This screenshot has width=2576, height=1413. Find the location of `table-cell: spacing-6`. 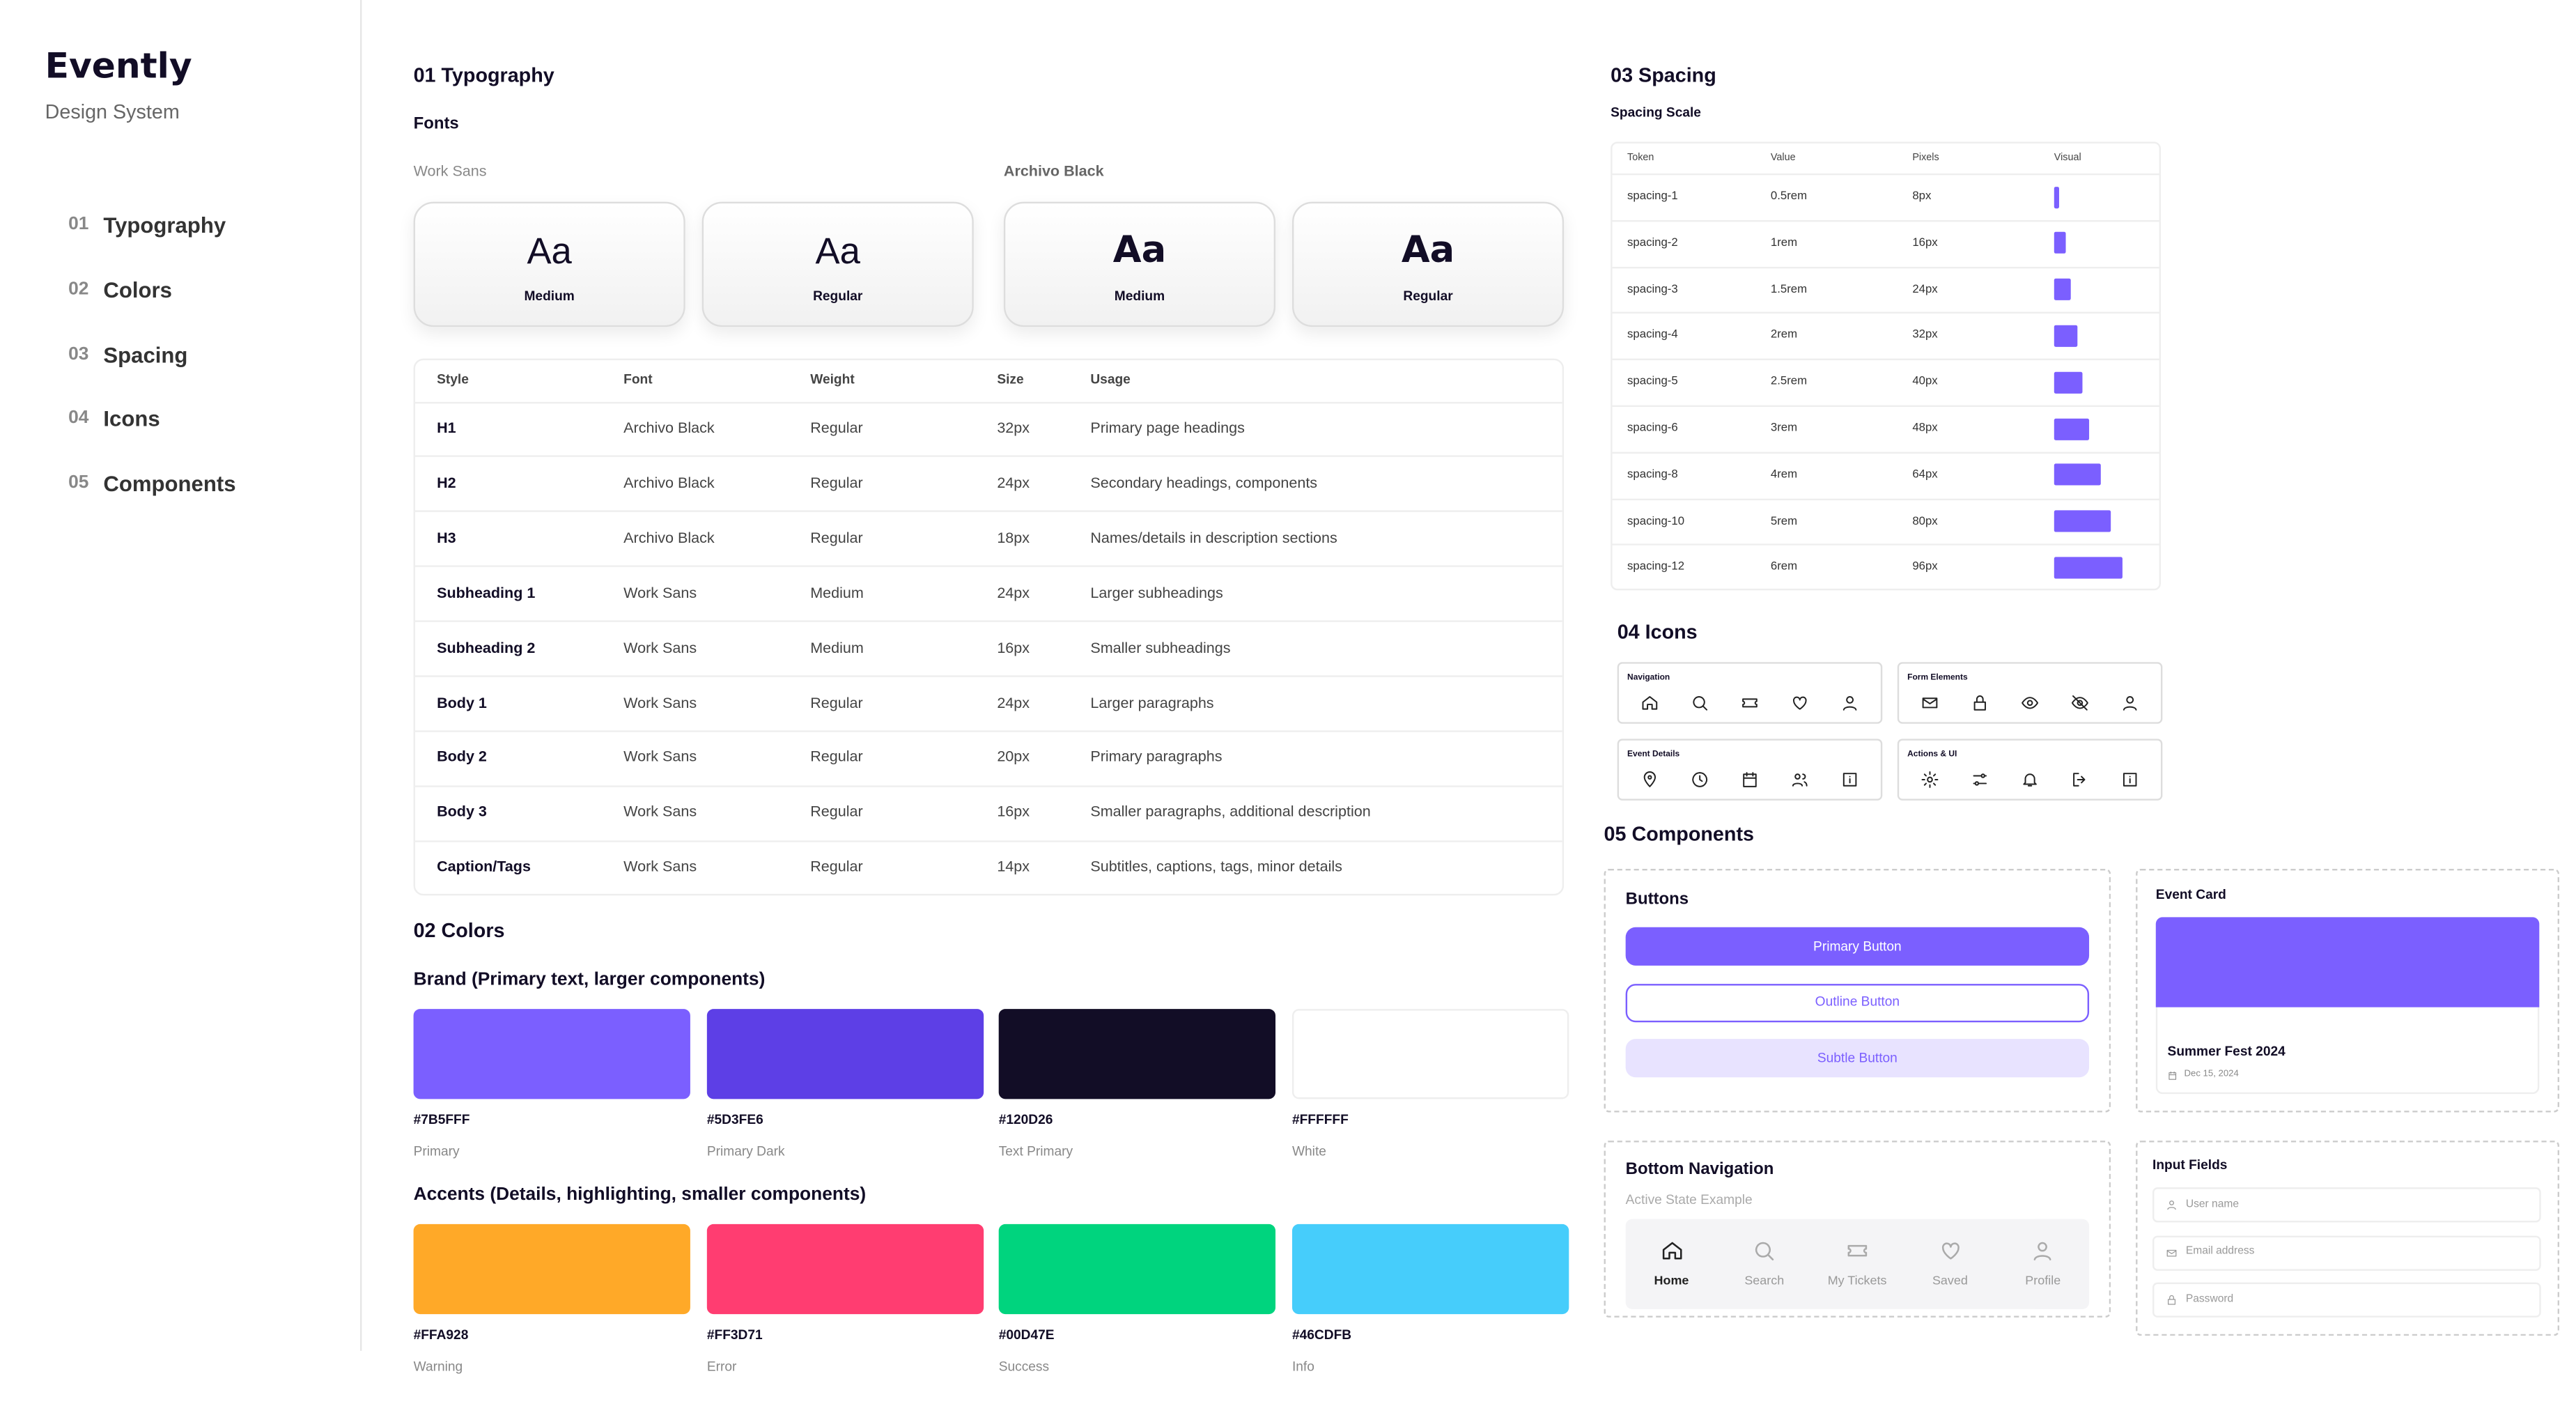

table-cell: spacing-6 is located at coordinates (1652, 428).